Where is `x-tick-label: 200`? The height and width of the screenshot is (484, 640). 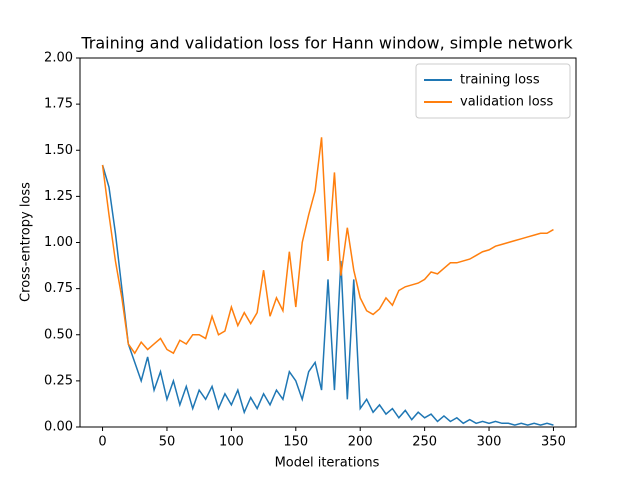 x-tick-label: 200 is located at coordinates (360, 442).